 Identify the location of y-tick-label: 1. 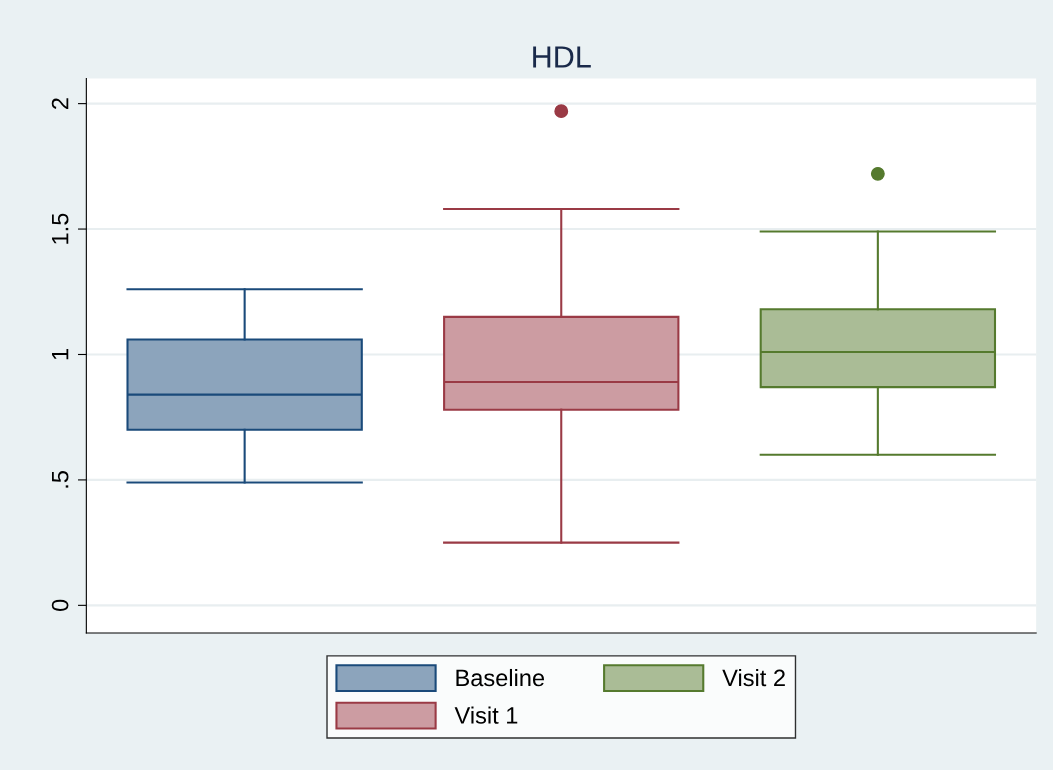
(60, 354).